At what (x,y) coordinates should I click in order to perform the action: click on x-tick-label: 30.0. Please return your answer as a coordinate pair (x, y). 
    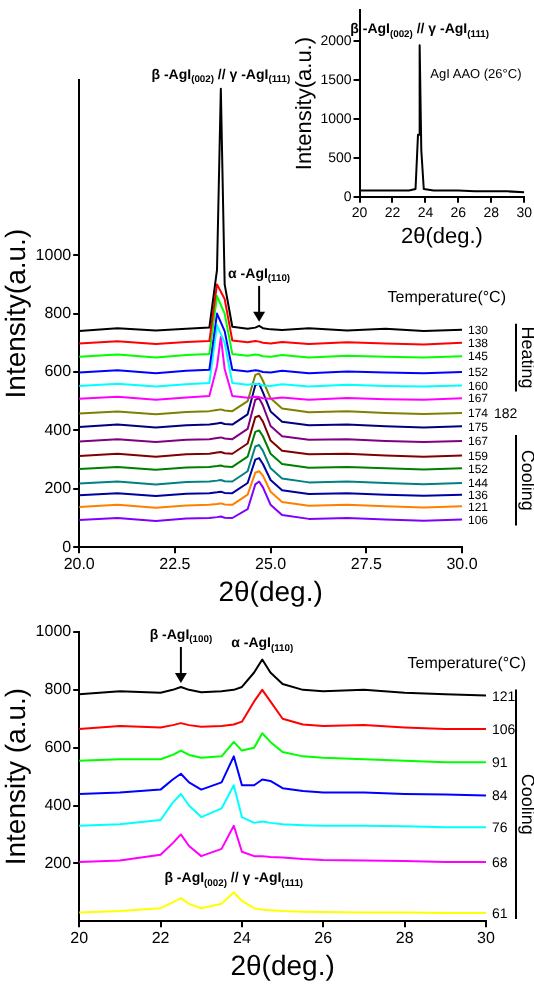
    Looking at the image, I should click on (462, 564).